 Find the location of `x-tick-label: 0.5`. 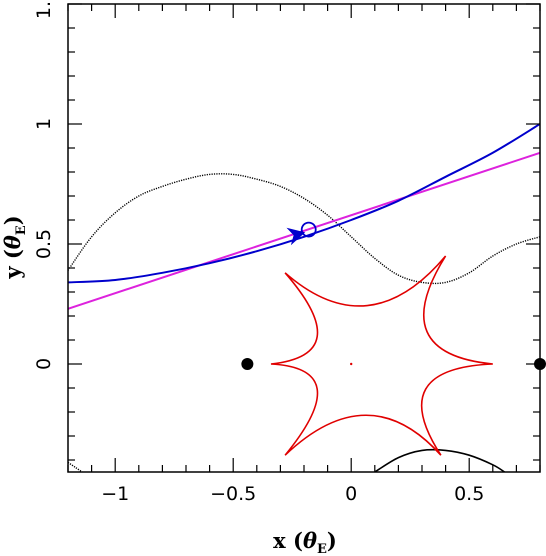

x-tick-label: 0.5 is located at coordinates (469, 494).